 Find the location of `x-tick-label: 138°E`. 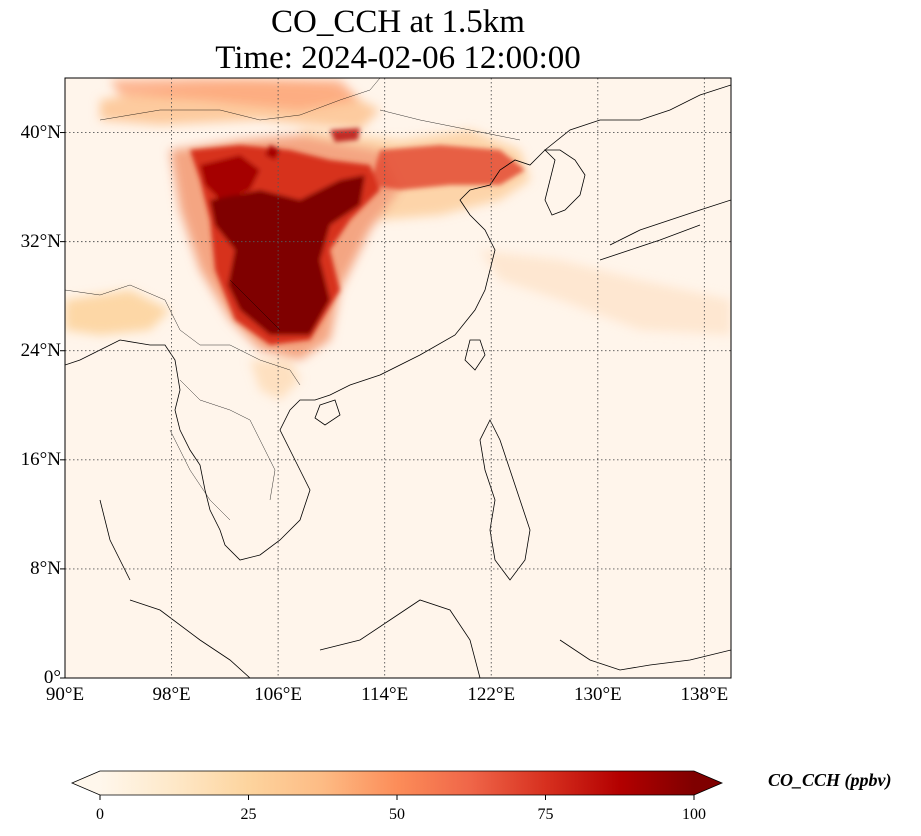

x-tick-label: 138°E is located at coordinates (704, 694).